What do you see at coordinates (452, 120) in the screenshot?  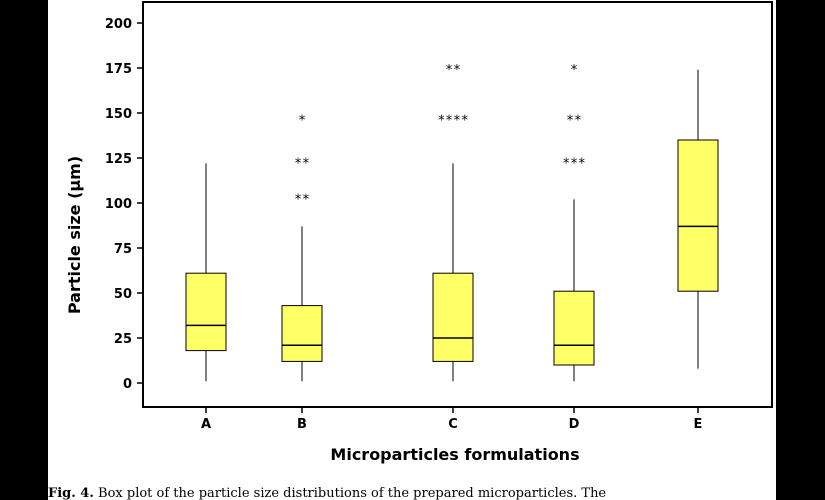 I see `outlier-marker: ****` at bounding box center [452, 120].